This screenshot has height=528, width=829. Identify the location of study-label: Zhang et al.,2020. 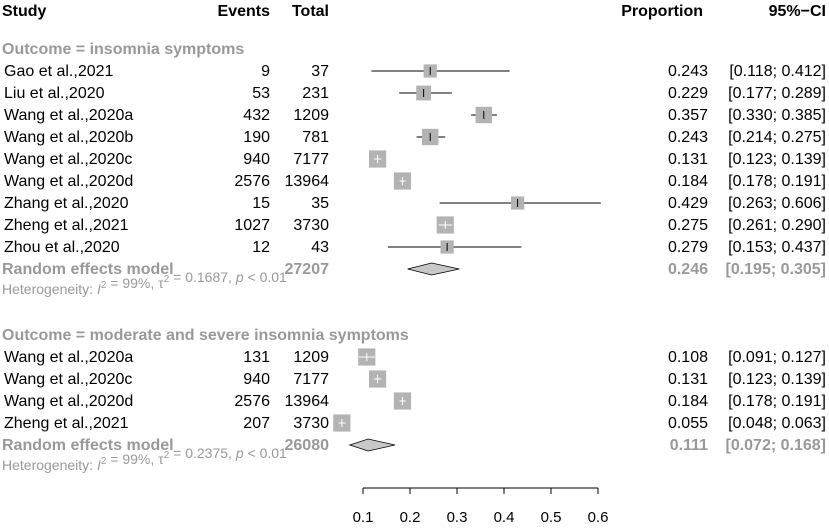
(66, 203).